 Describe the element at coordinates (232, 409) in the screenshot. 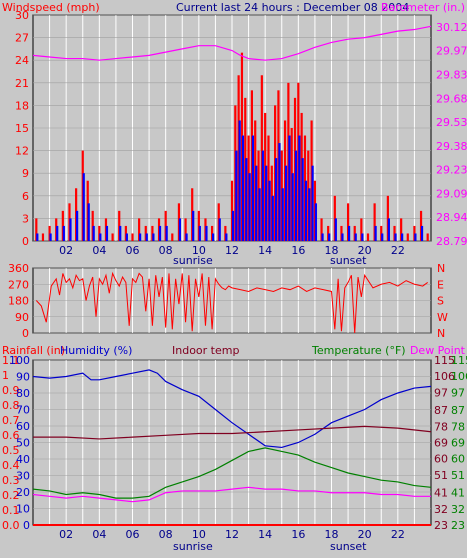

I see `humidity-series` at that location.